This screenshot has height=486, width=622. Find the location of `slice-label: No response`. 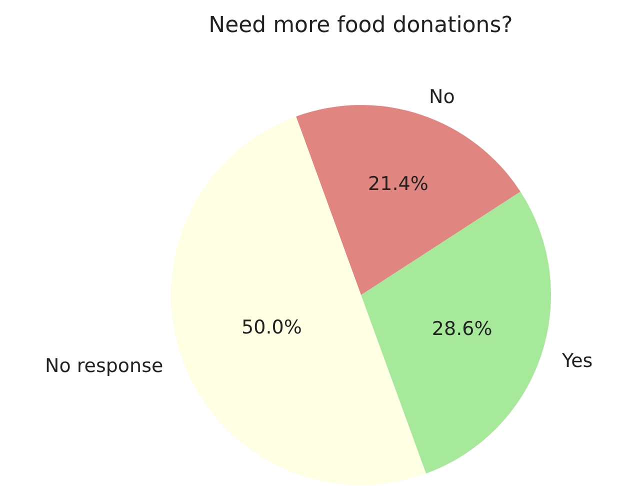

slice-label: No response is located at coordinates (104, 366).